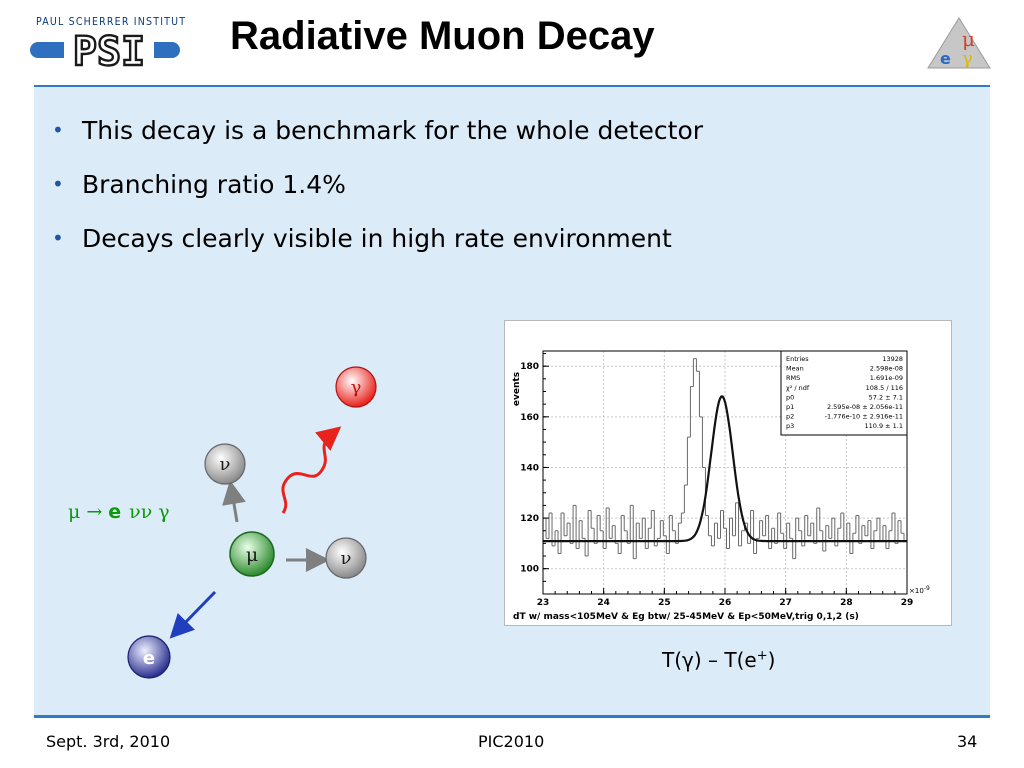 The image size is (1024, 768). What do you see at coordinates (517, 389) in the screenshot?
I see `y-axis-label: events` at bounding box center [517, 389].